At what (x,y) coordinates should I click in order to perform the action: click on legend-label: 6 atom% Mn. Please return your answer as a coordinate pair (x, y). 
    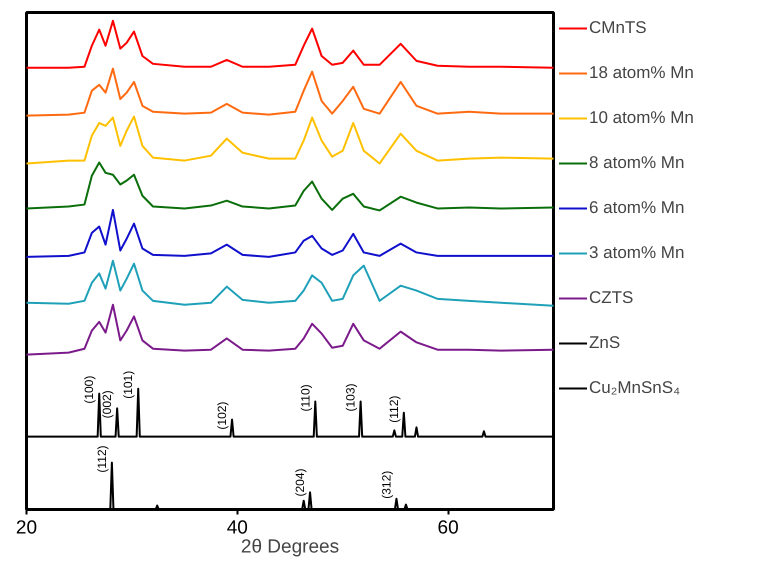
    Looking at the image, I should click on (636, 208).